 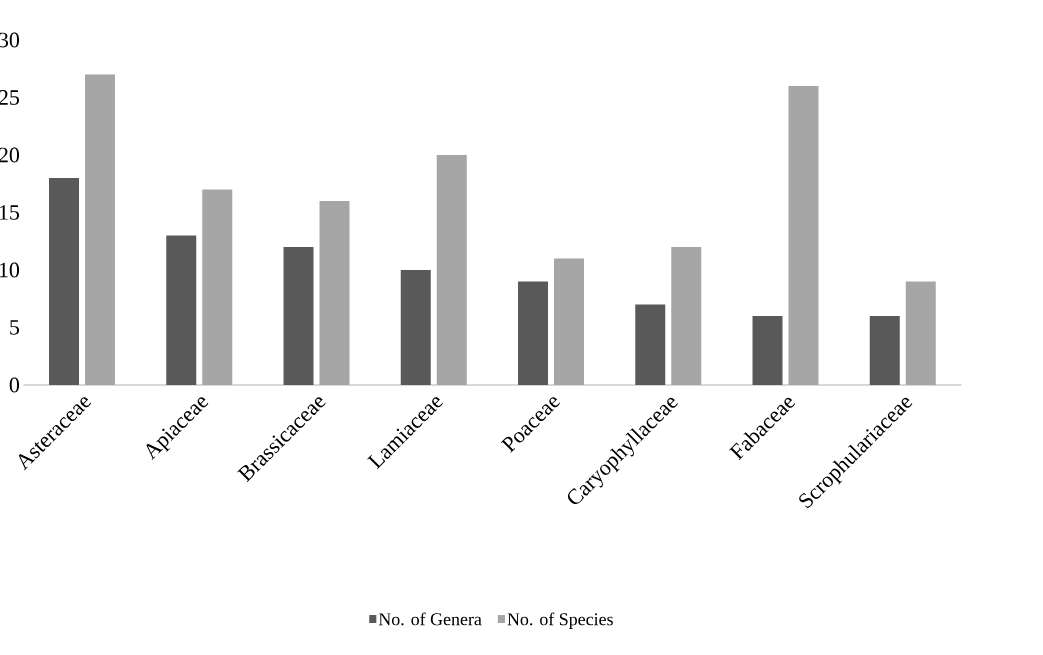 What do you see at coordinates (430, 619) in the screenshot?
I see `legend-label: No. of Genera` at bounding box center [430, 619].